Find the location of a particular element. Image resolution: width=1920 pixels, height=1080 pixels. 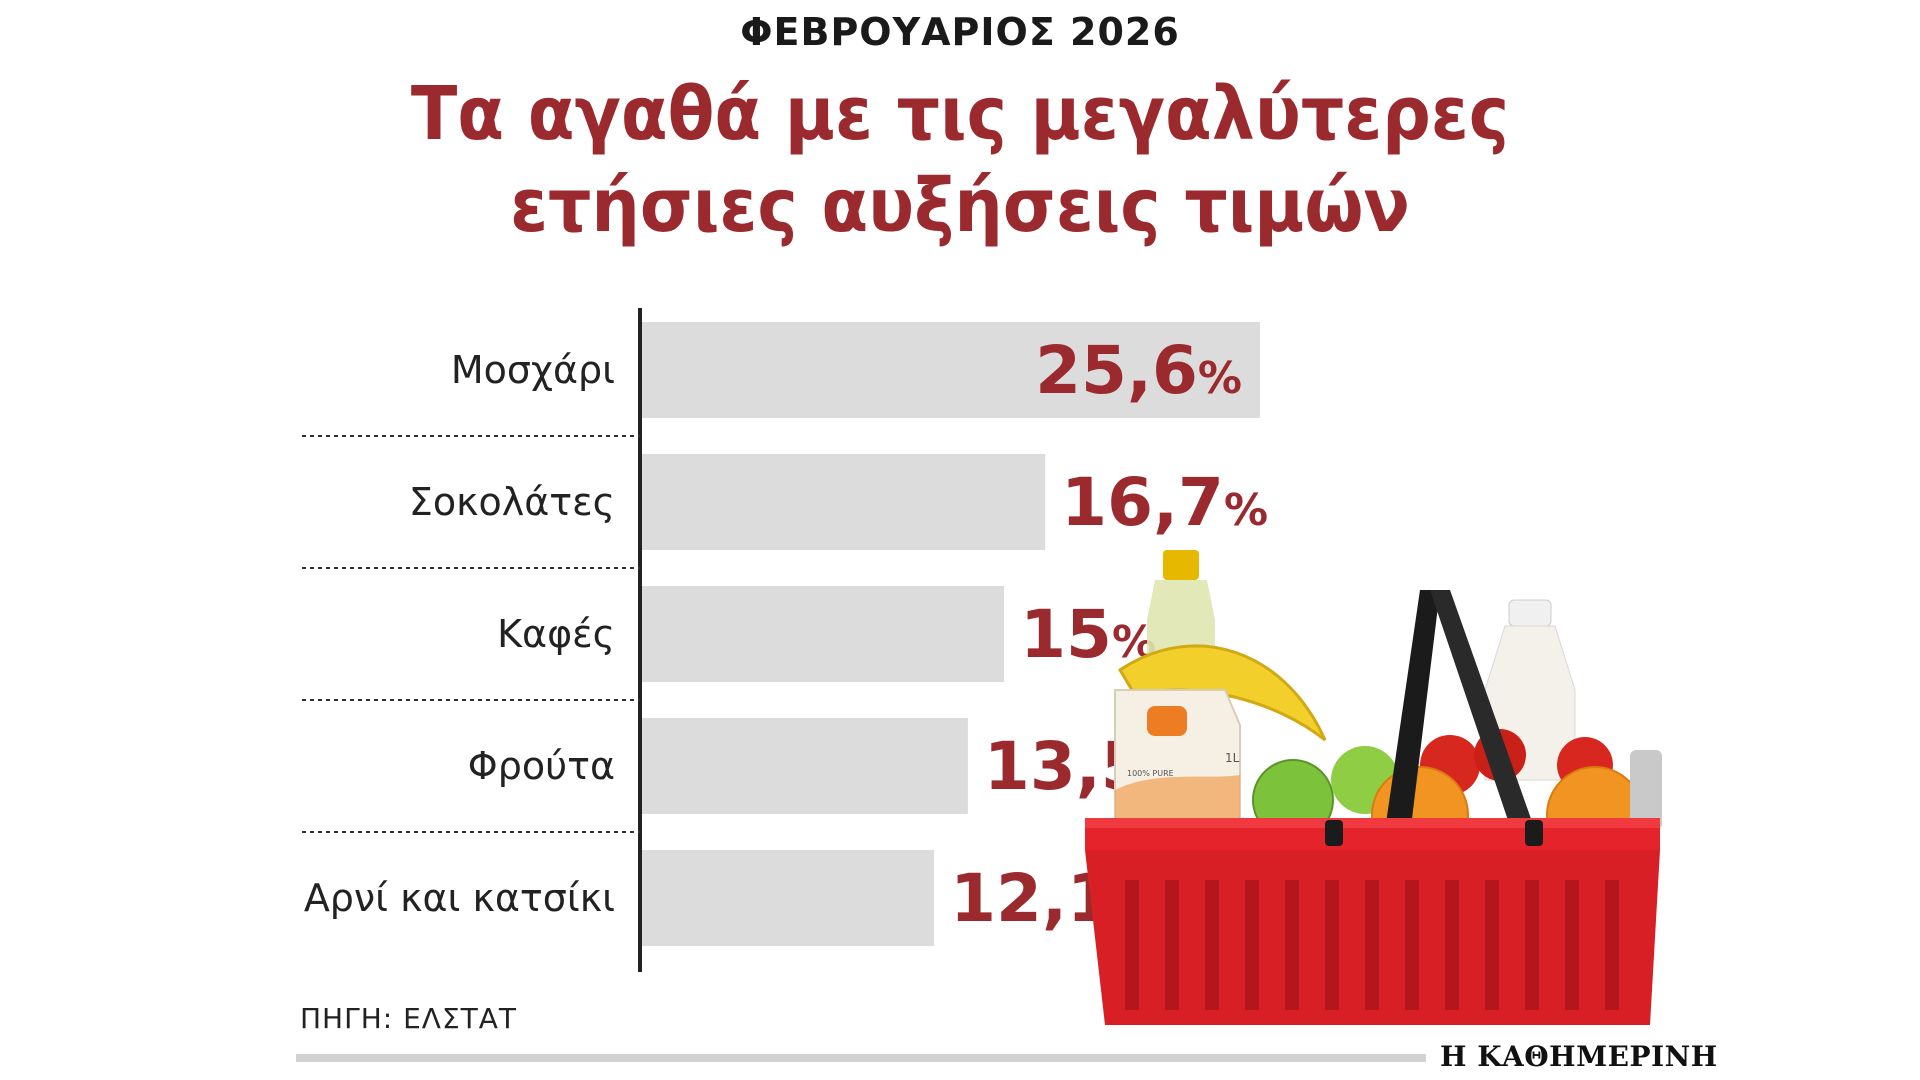

category-label: Σοκολάτες is located at coordinates (512, 502).